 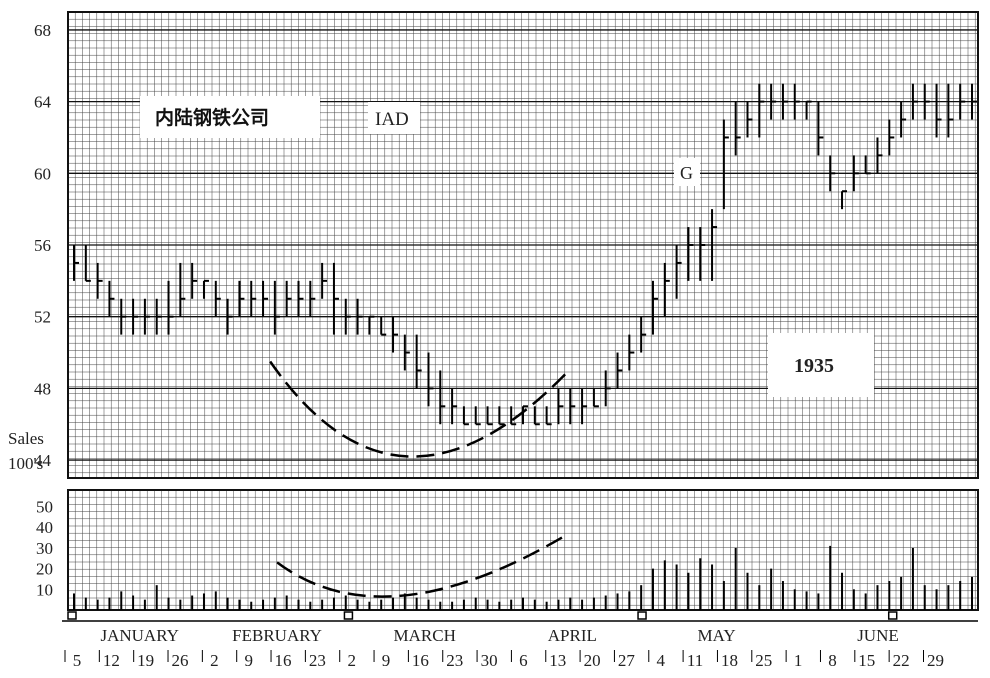 What do you see at coordinates (798, 660) in the screenshot?
I see `week-label: 1` at bounding box center [798, 660].